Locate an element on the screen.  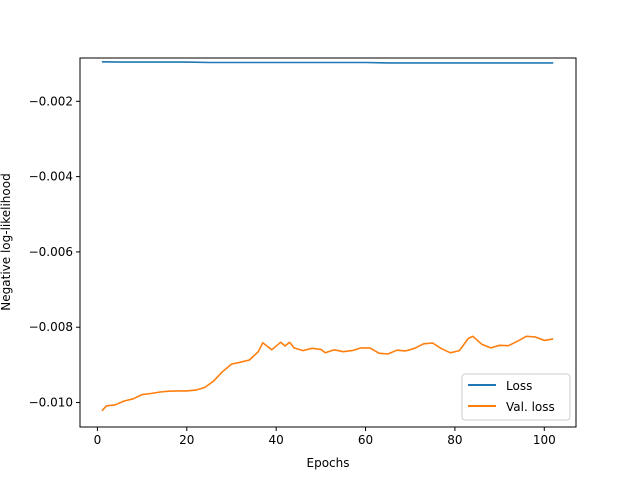
x-tick-label: 60 is located at coordinates (365, 440).